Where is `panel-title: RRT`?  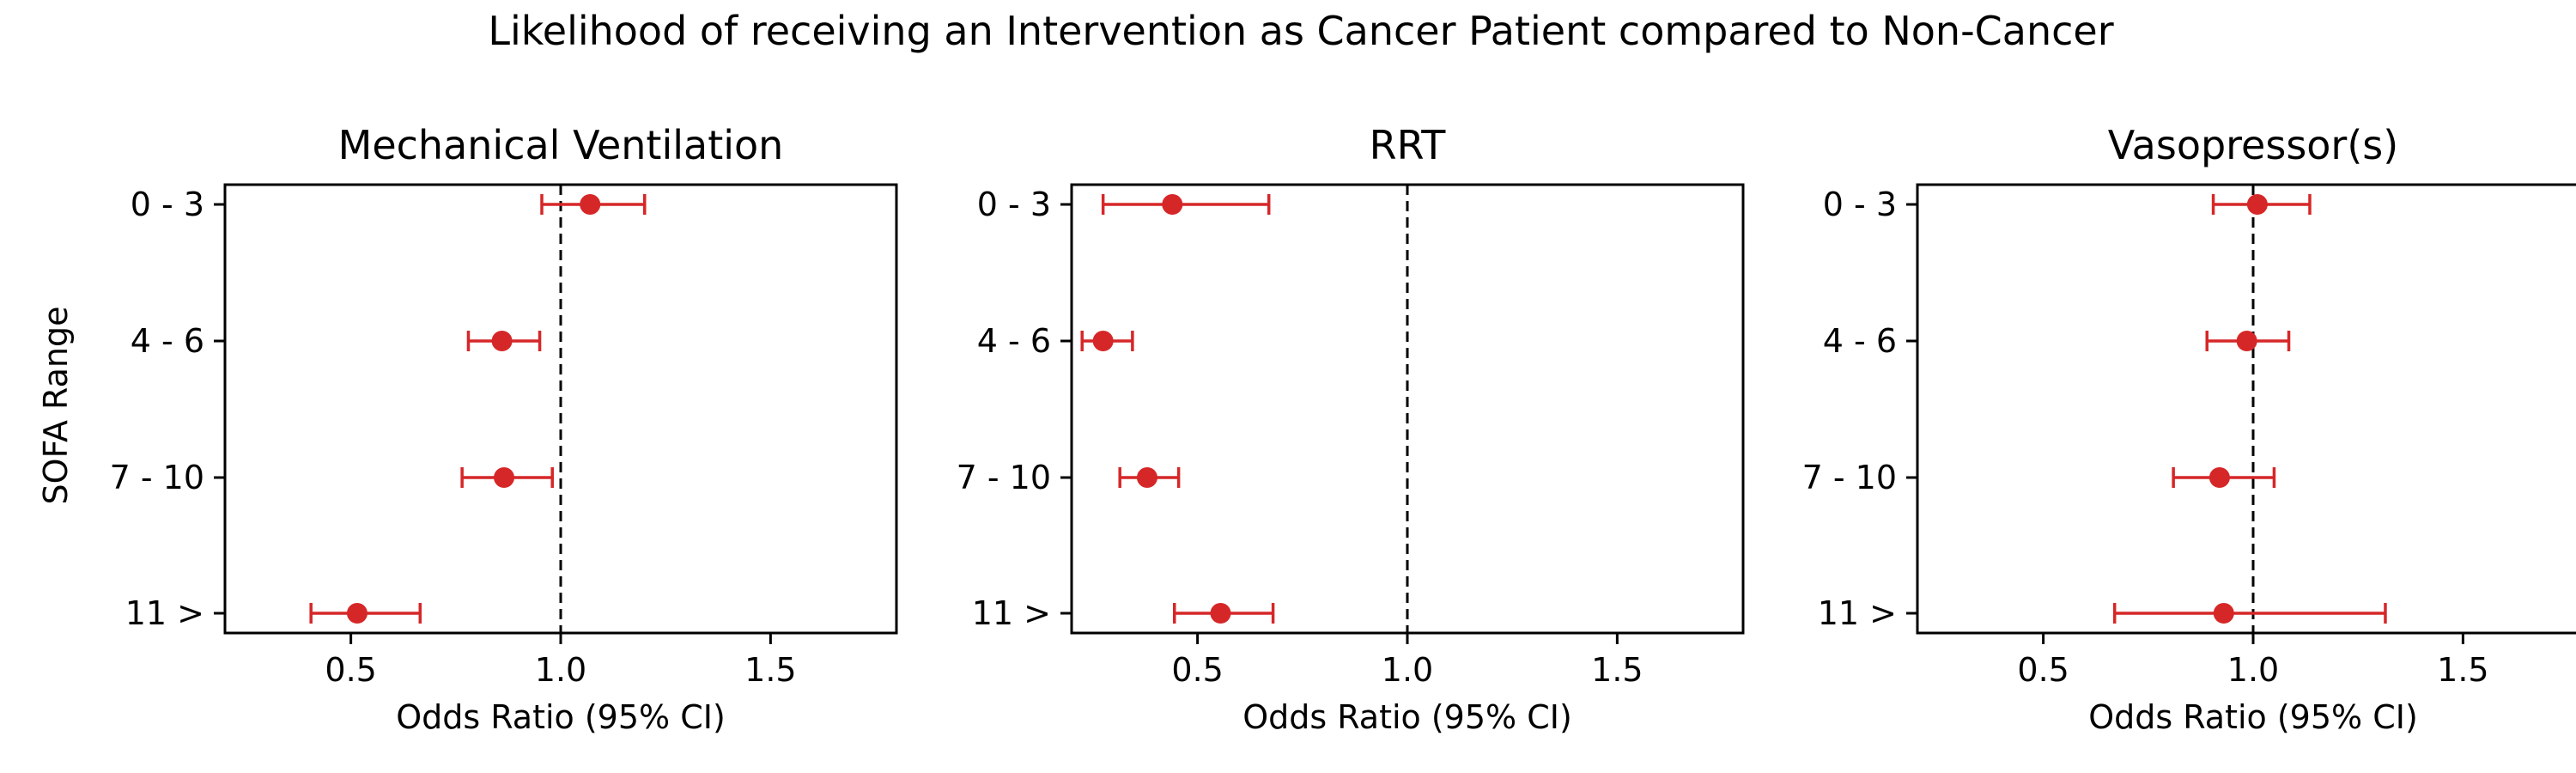
panel-title: RRT is located at coordinates (1408, 145).